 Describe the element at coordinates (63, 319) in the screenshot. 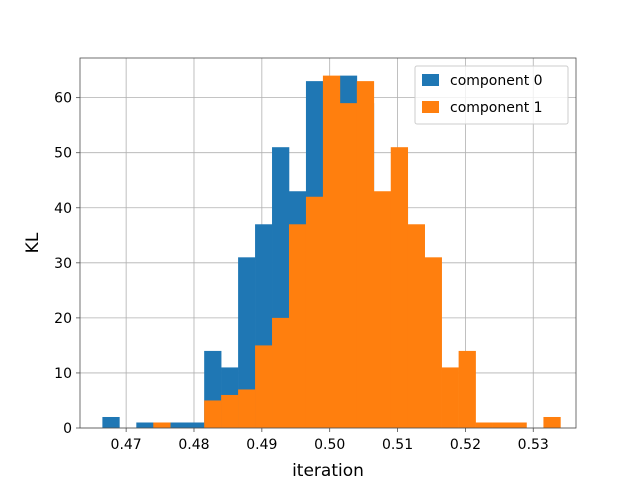

I see `y-tick-label: 20` at that location.